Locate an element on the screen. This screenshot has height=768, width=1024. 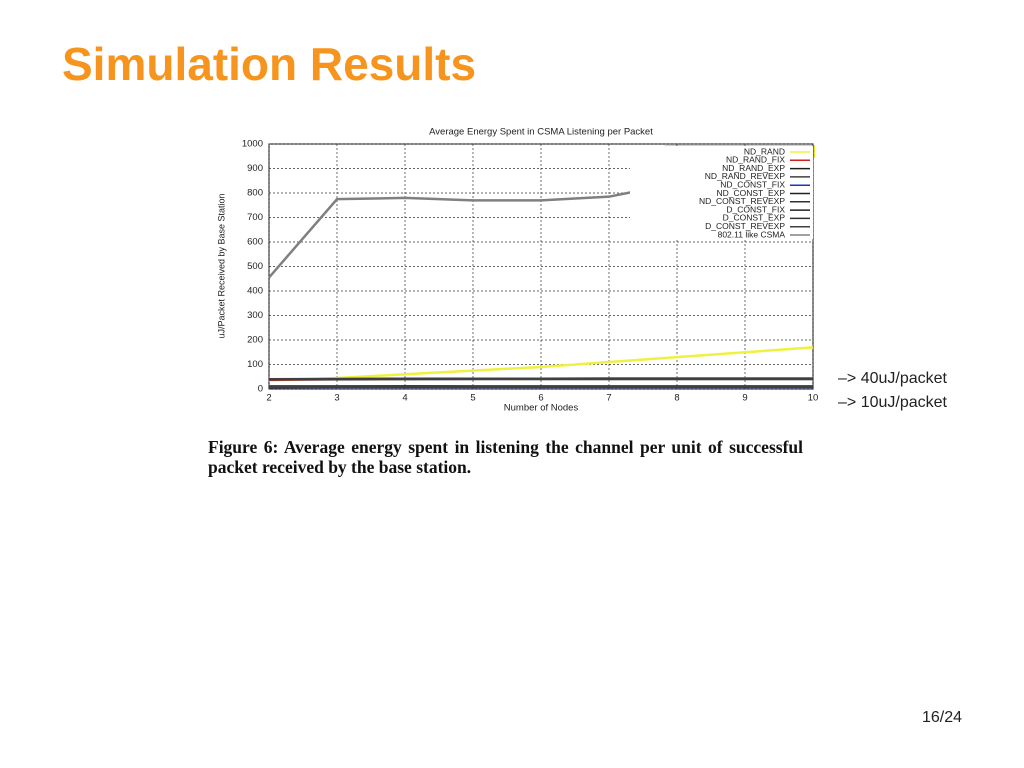
y-tick-label: 800 is located at coordinates (255, 193).